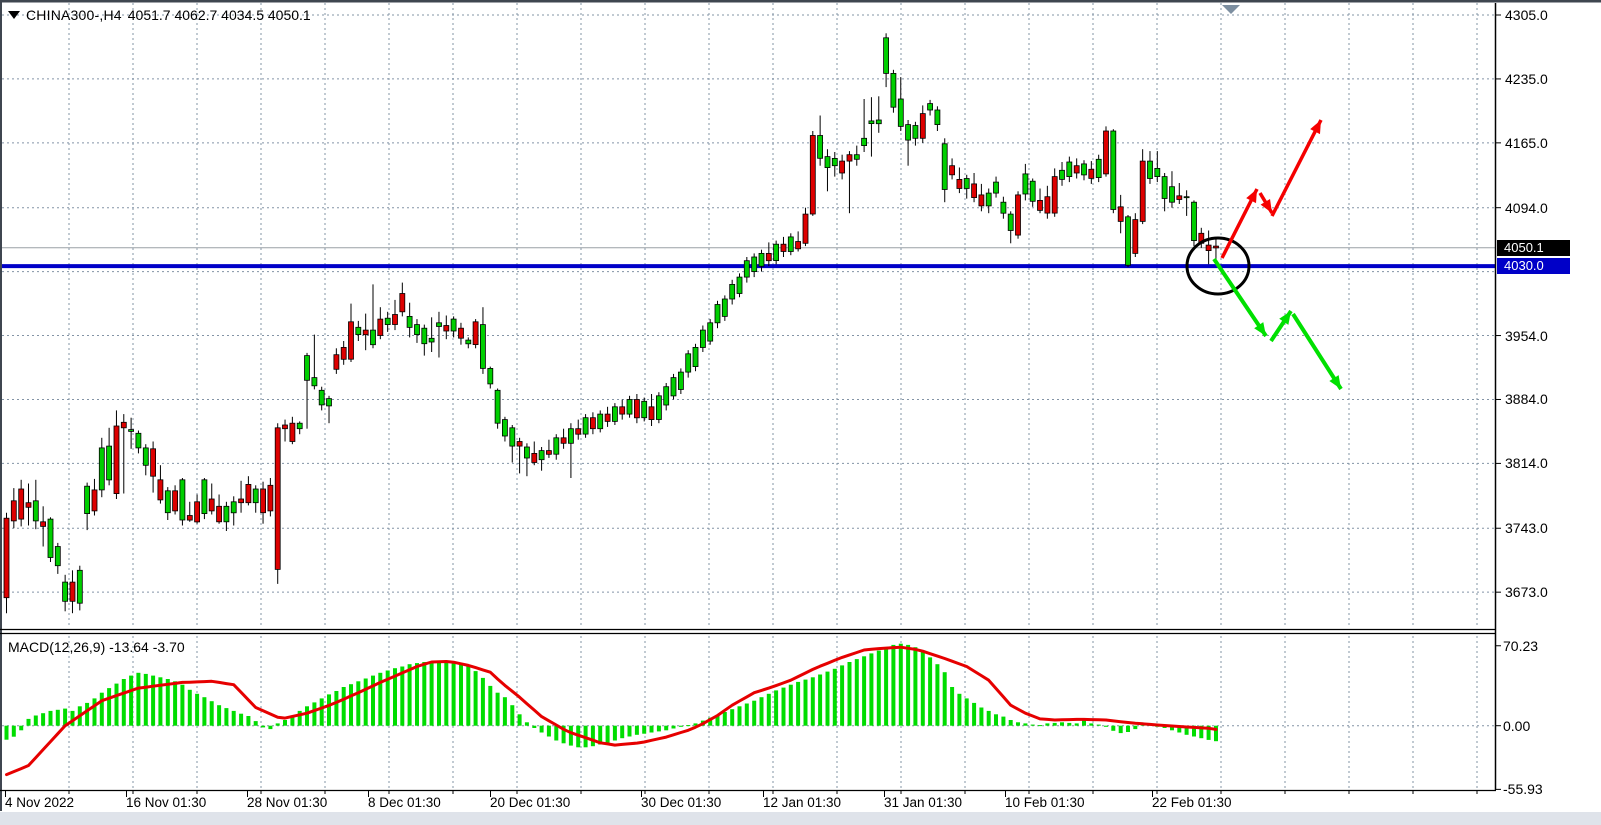 This screenshot has width=1601, height=825. I want to click on symbol-title: CHINA300-,H4 4051.7 4062.7 4034.5 4050.1, so click(159, 15).